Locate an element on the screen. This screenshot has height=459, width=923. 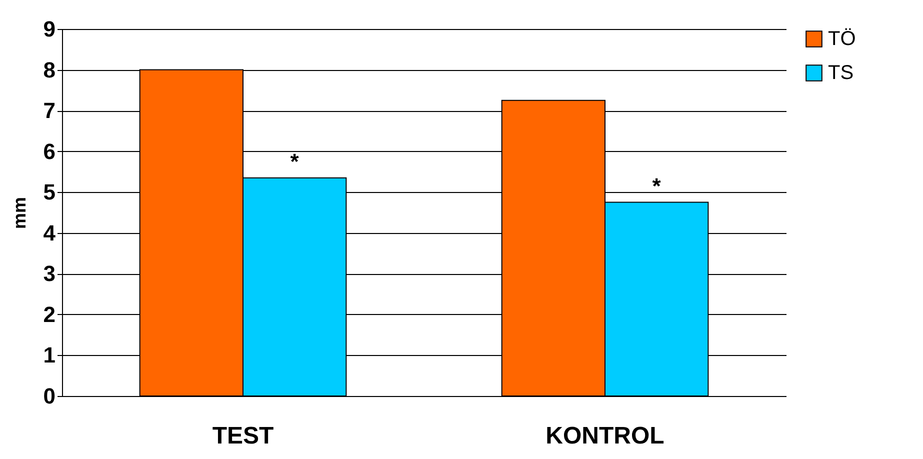
y-tick-label: 4 is located at coordinates (49, 233).